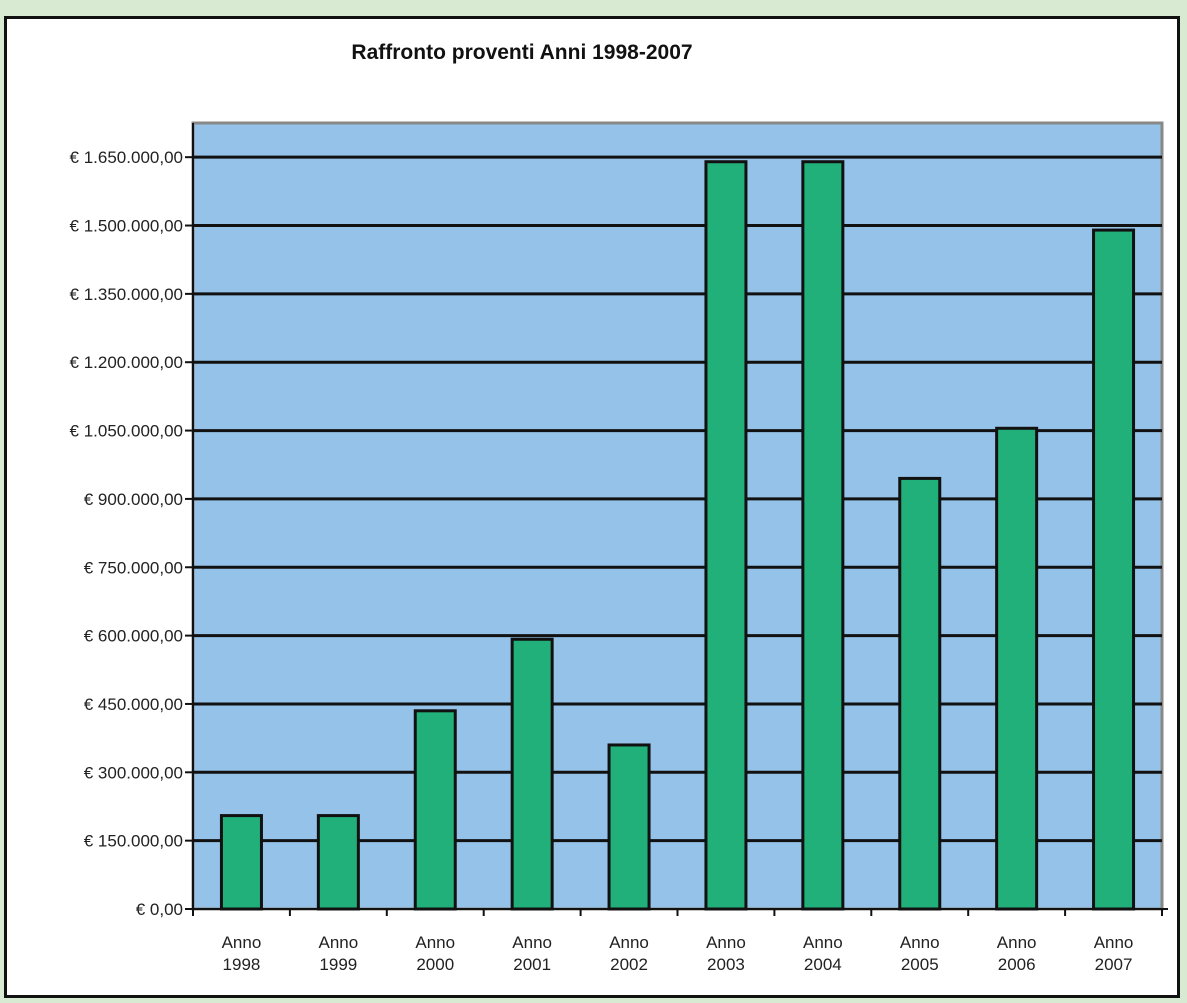 The height and width of the screenshot is (1003, 1187). Describe the element at coordinates (133, 499) in the screenshot. I see `y-tick-label: € 900.000,00` at that location.